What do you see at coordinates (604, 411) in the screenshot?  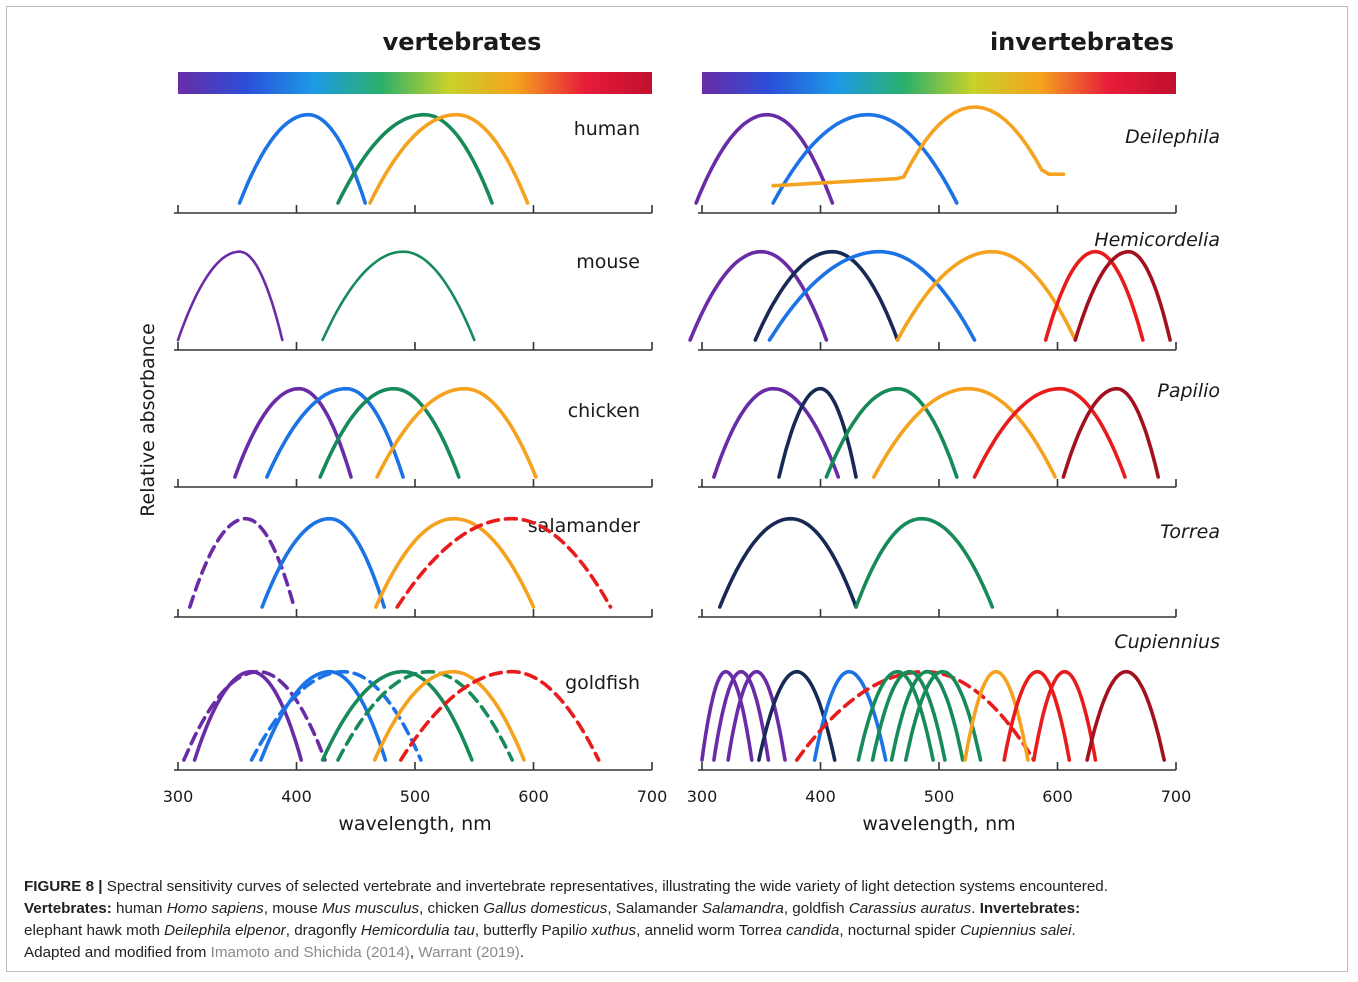 I see `species-label: chicken` at bounding box center [604, 411].